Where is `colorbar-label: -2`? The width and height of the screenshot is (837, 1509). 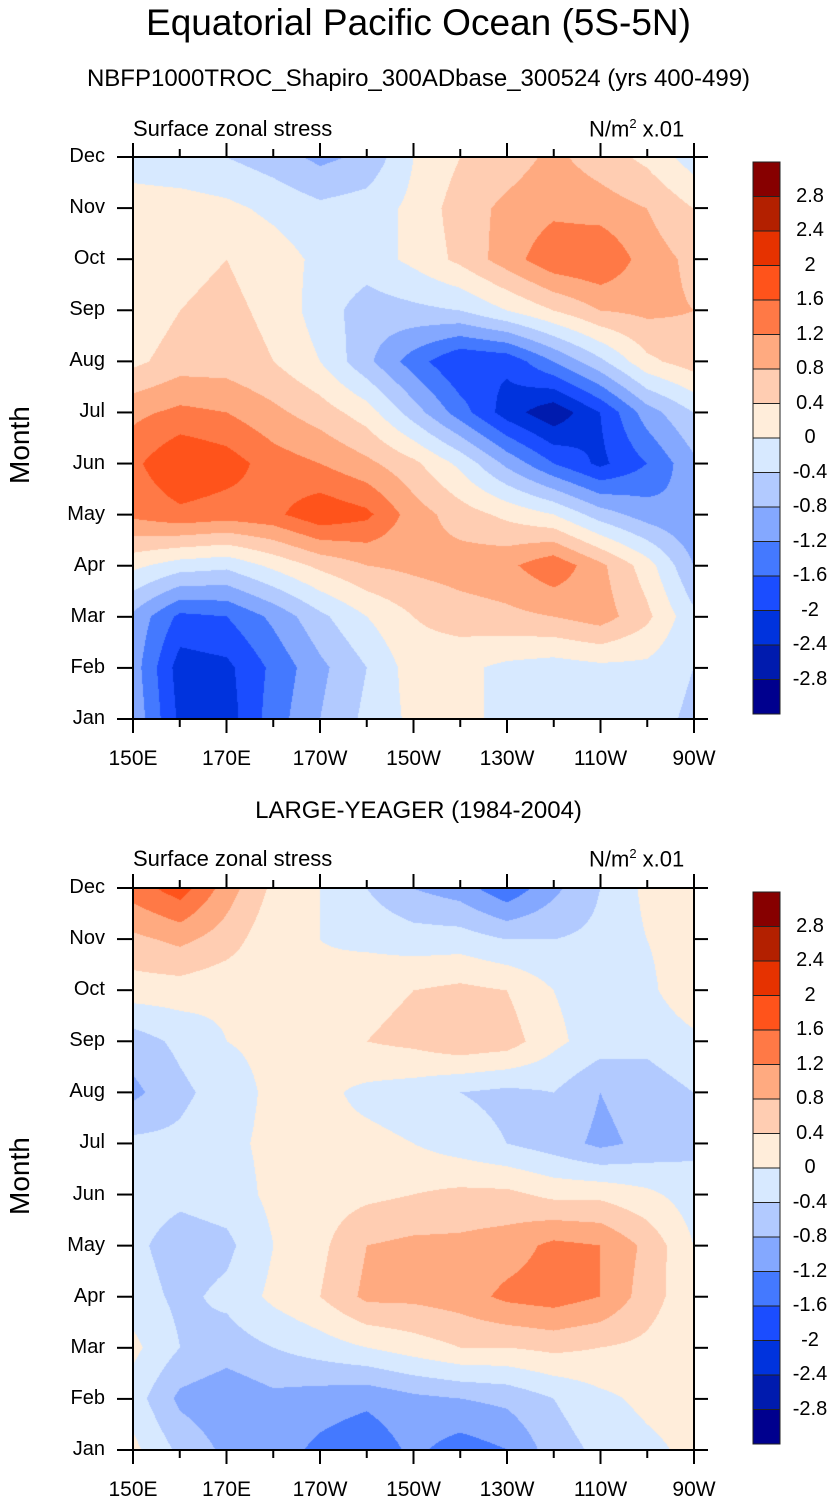 colorbar-label: -2 is located at coordinates (810, 1339).